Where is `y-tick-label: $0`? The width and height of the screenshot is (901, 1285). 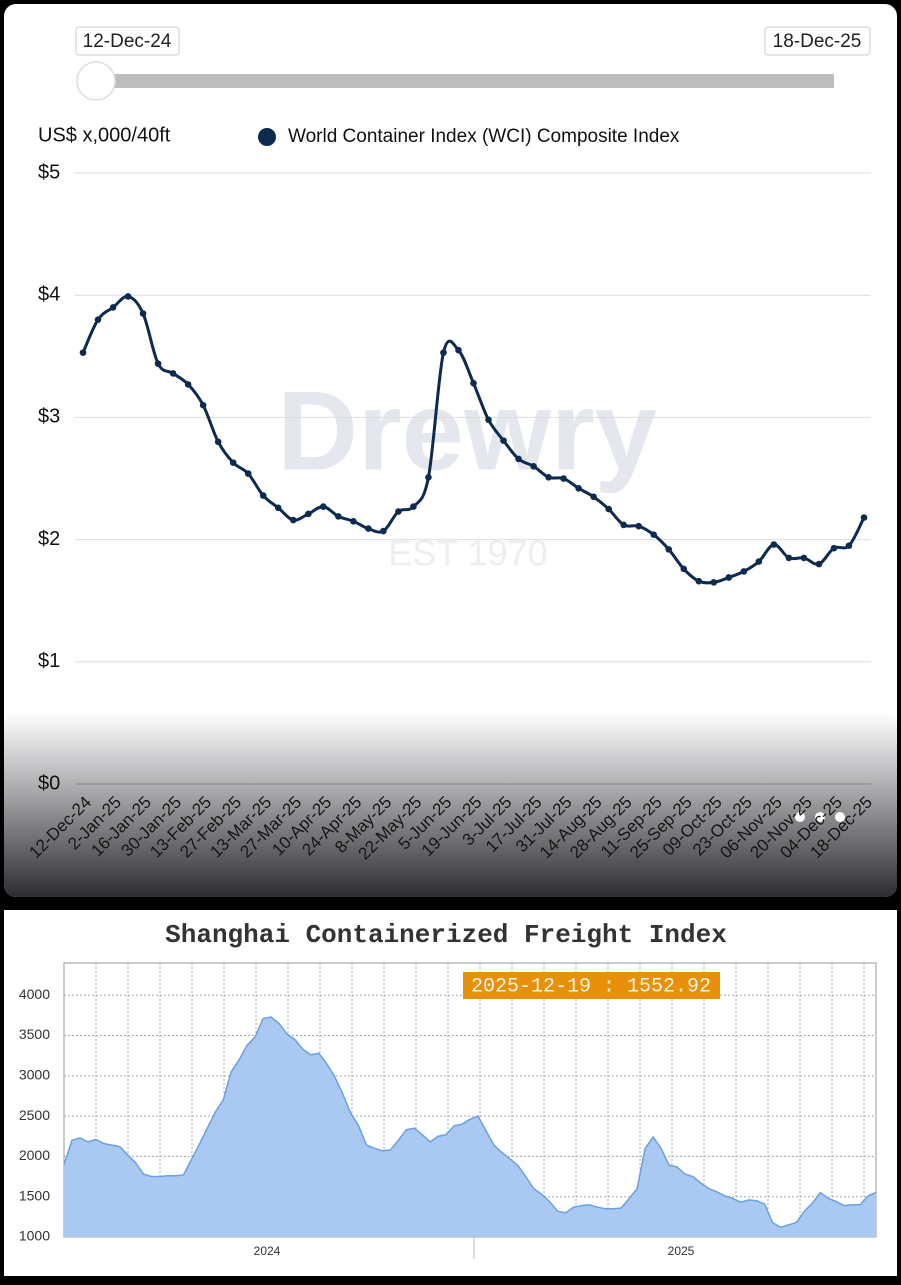 y-tick-label: $0 is located at coordinates (49, 783).